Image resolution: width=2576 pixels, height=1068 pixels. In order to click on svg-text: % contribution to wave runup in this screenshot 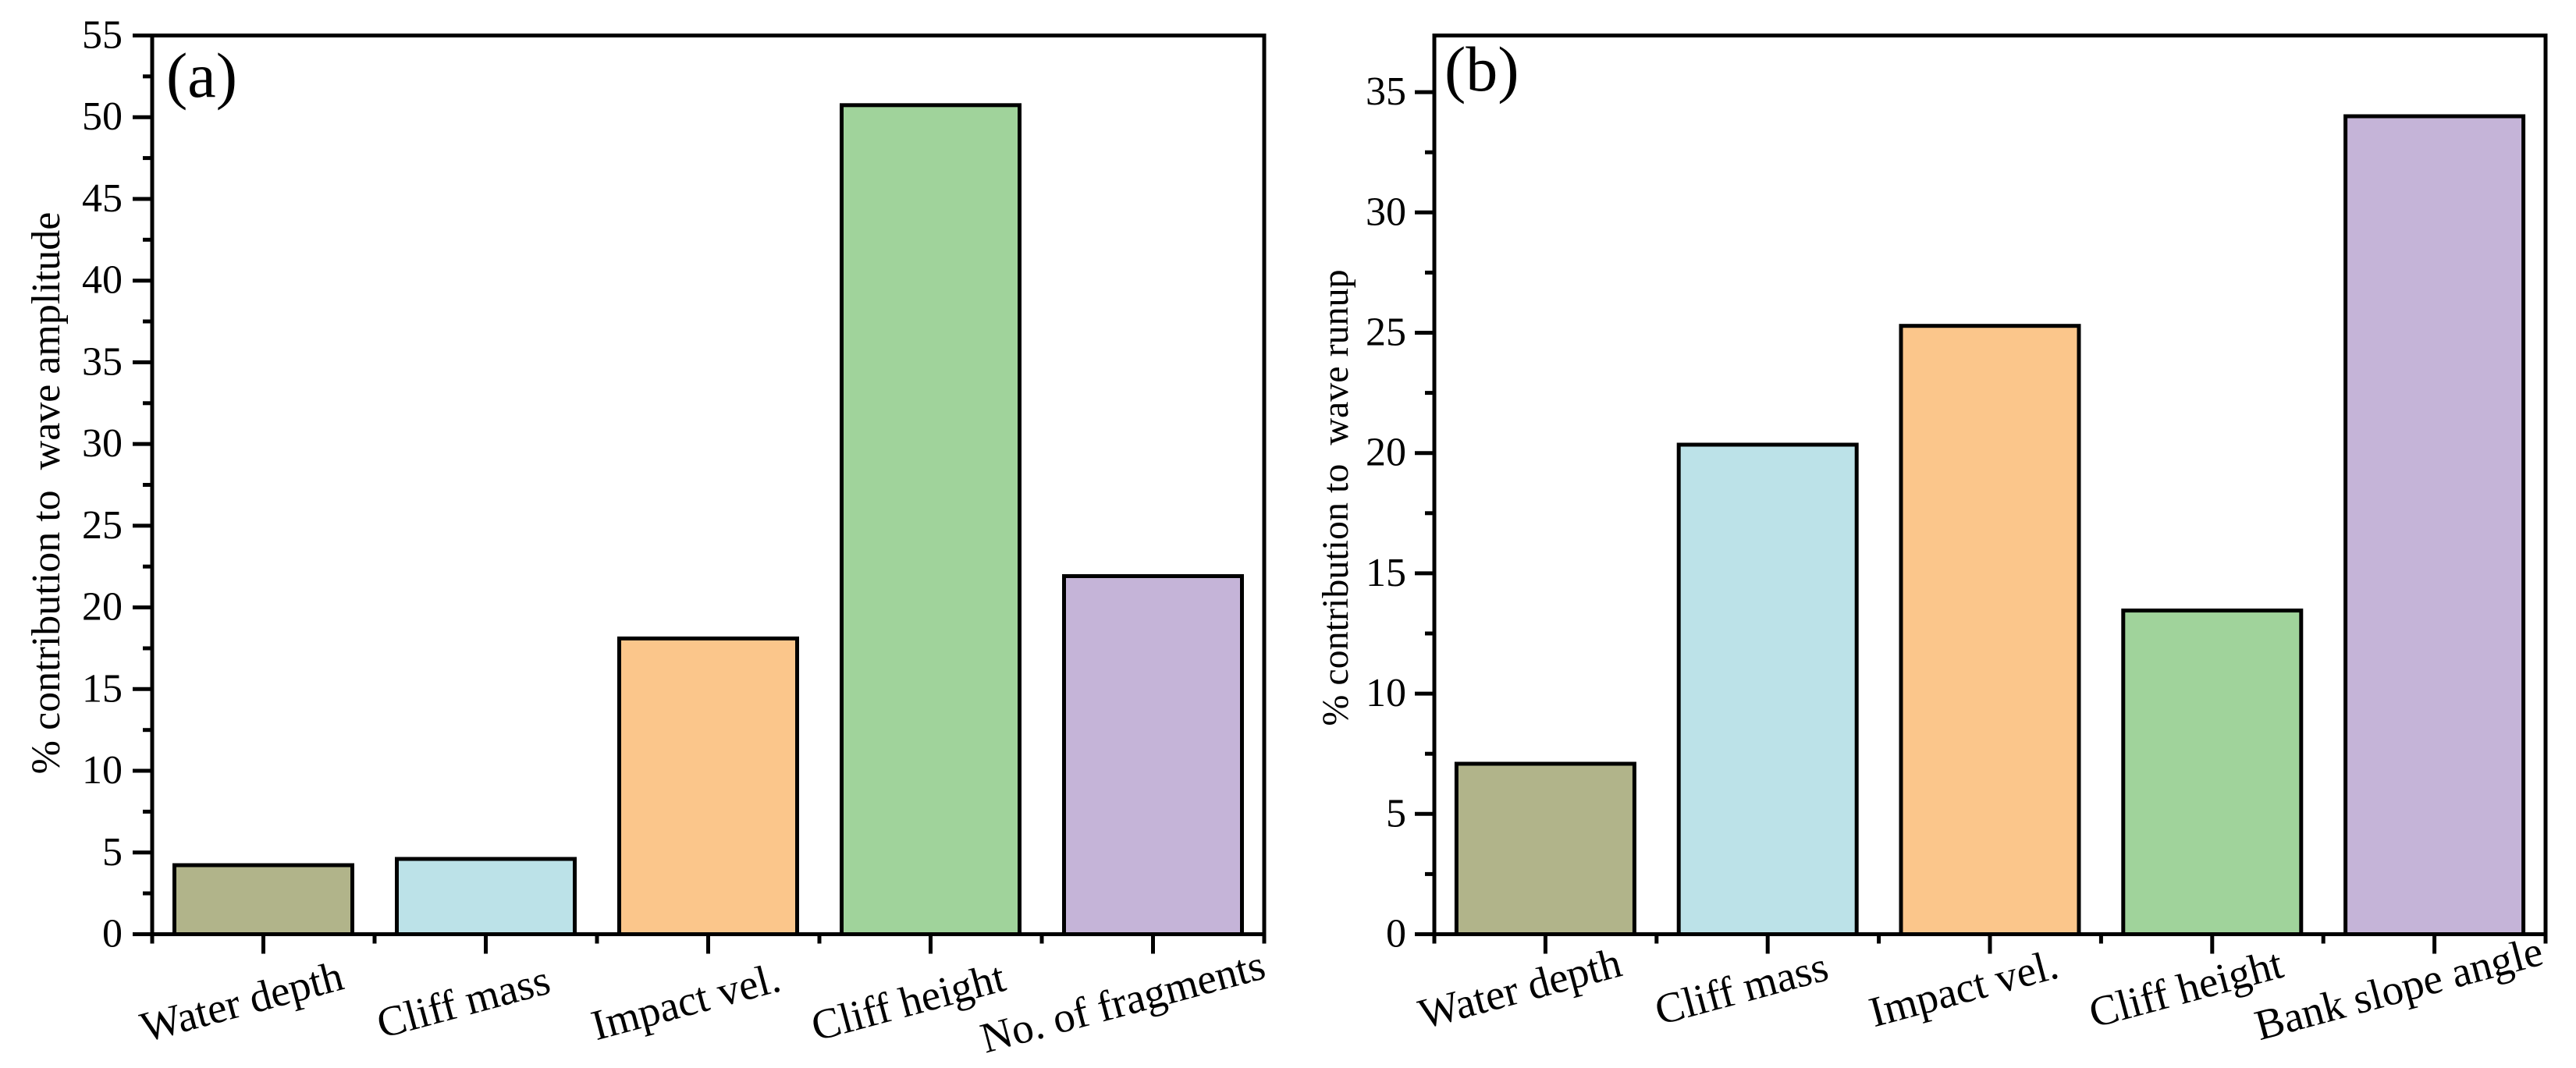, I will do `click(1335, 497)`.